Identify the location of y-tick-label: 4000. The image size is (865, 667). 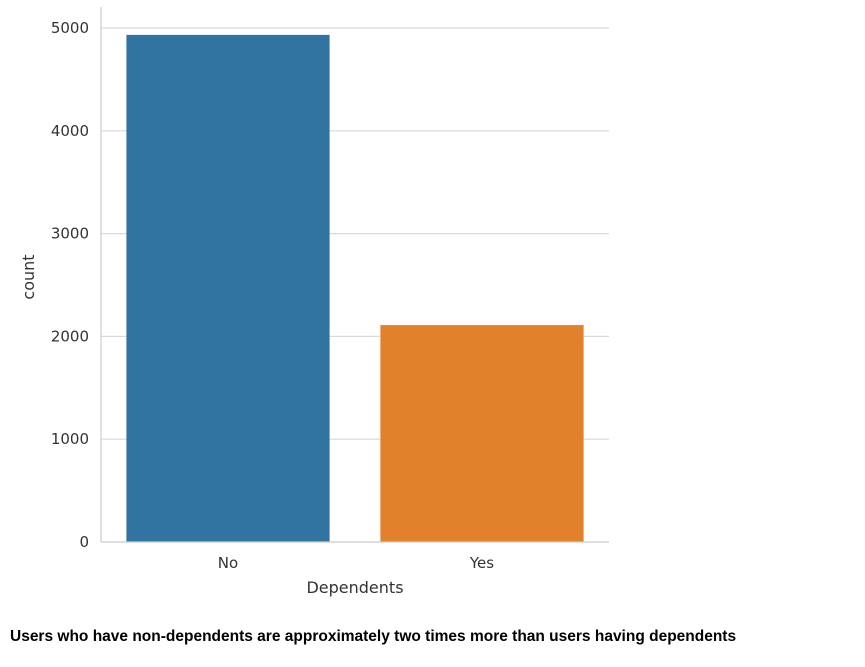
(70, 131).